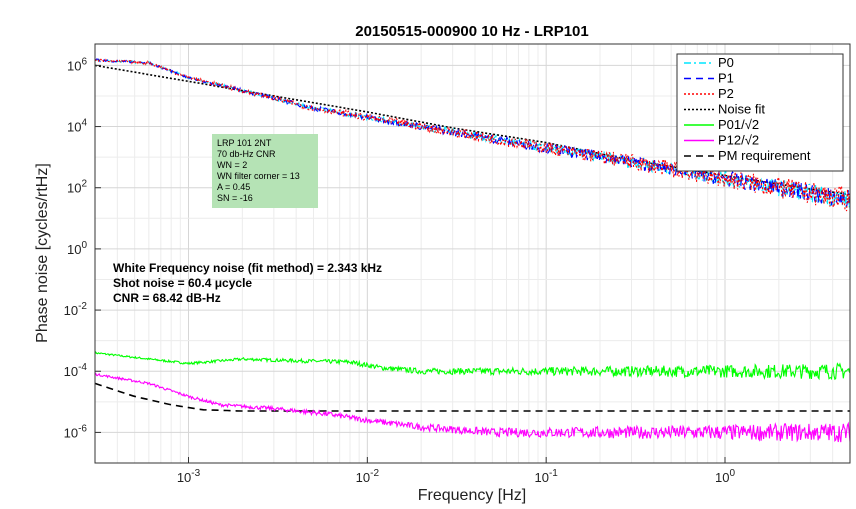 The width and height of the screenshot is (856, 509). I want to click on y-tick-label: 10⁶, so click(77, 64).